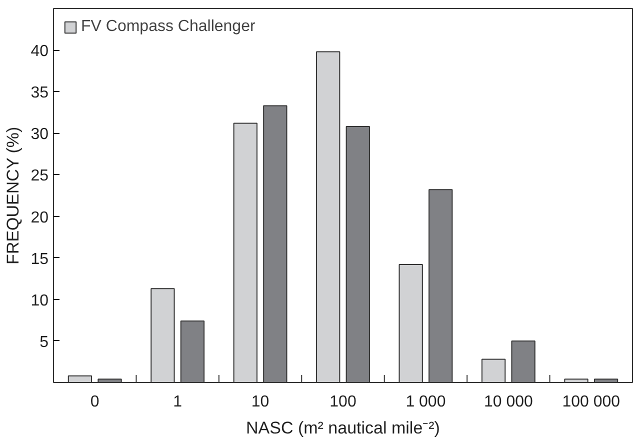  I want to click on y-tick-label: 35, so click(39, 93).